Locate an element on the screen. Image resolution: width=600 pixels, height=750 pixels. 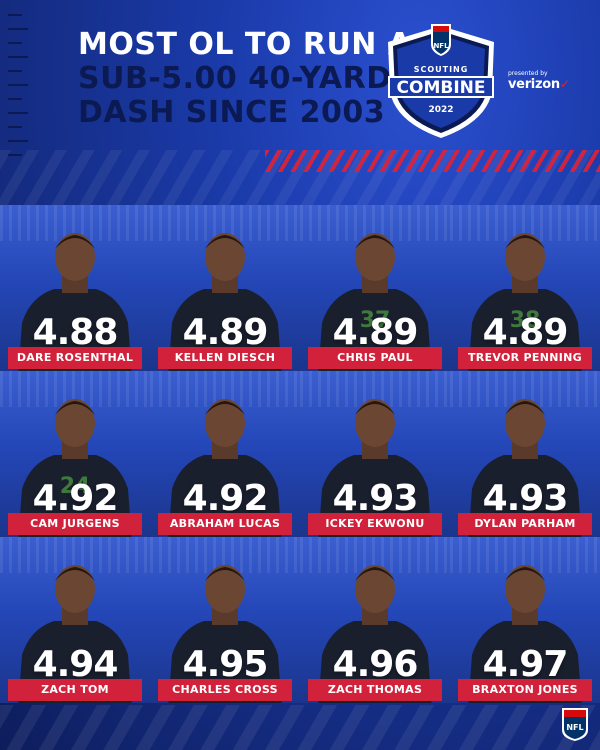
player-name-bar: CAM JURGENS is located at coordinates (75, 524).